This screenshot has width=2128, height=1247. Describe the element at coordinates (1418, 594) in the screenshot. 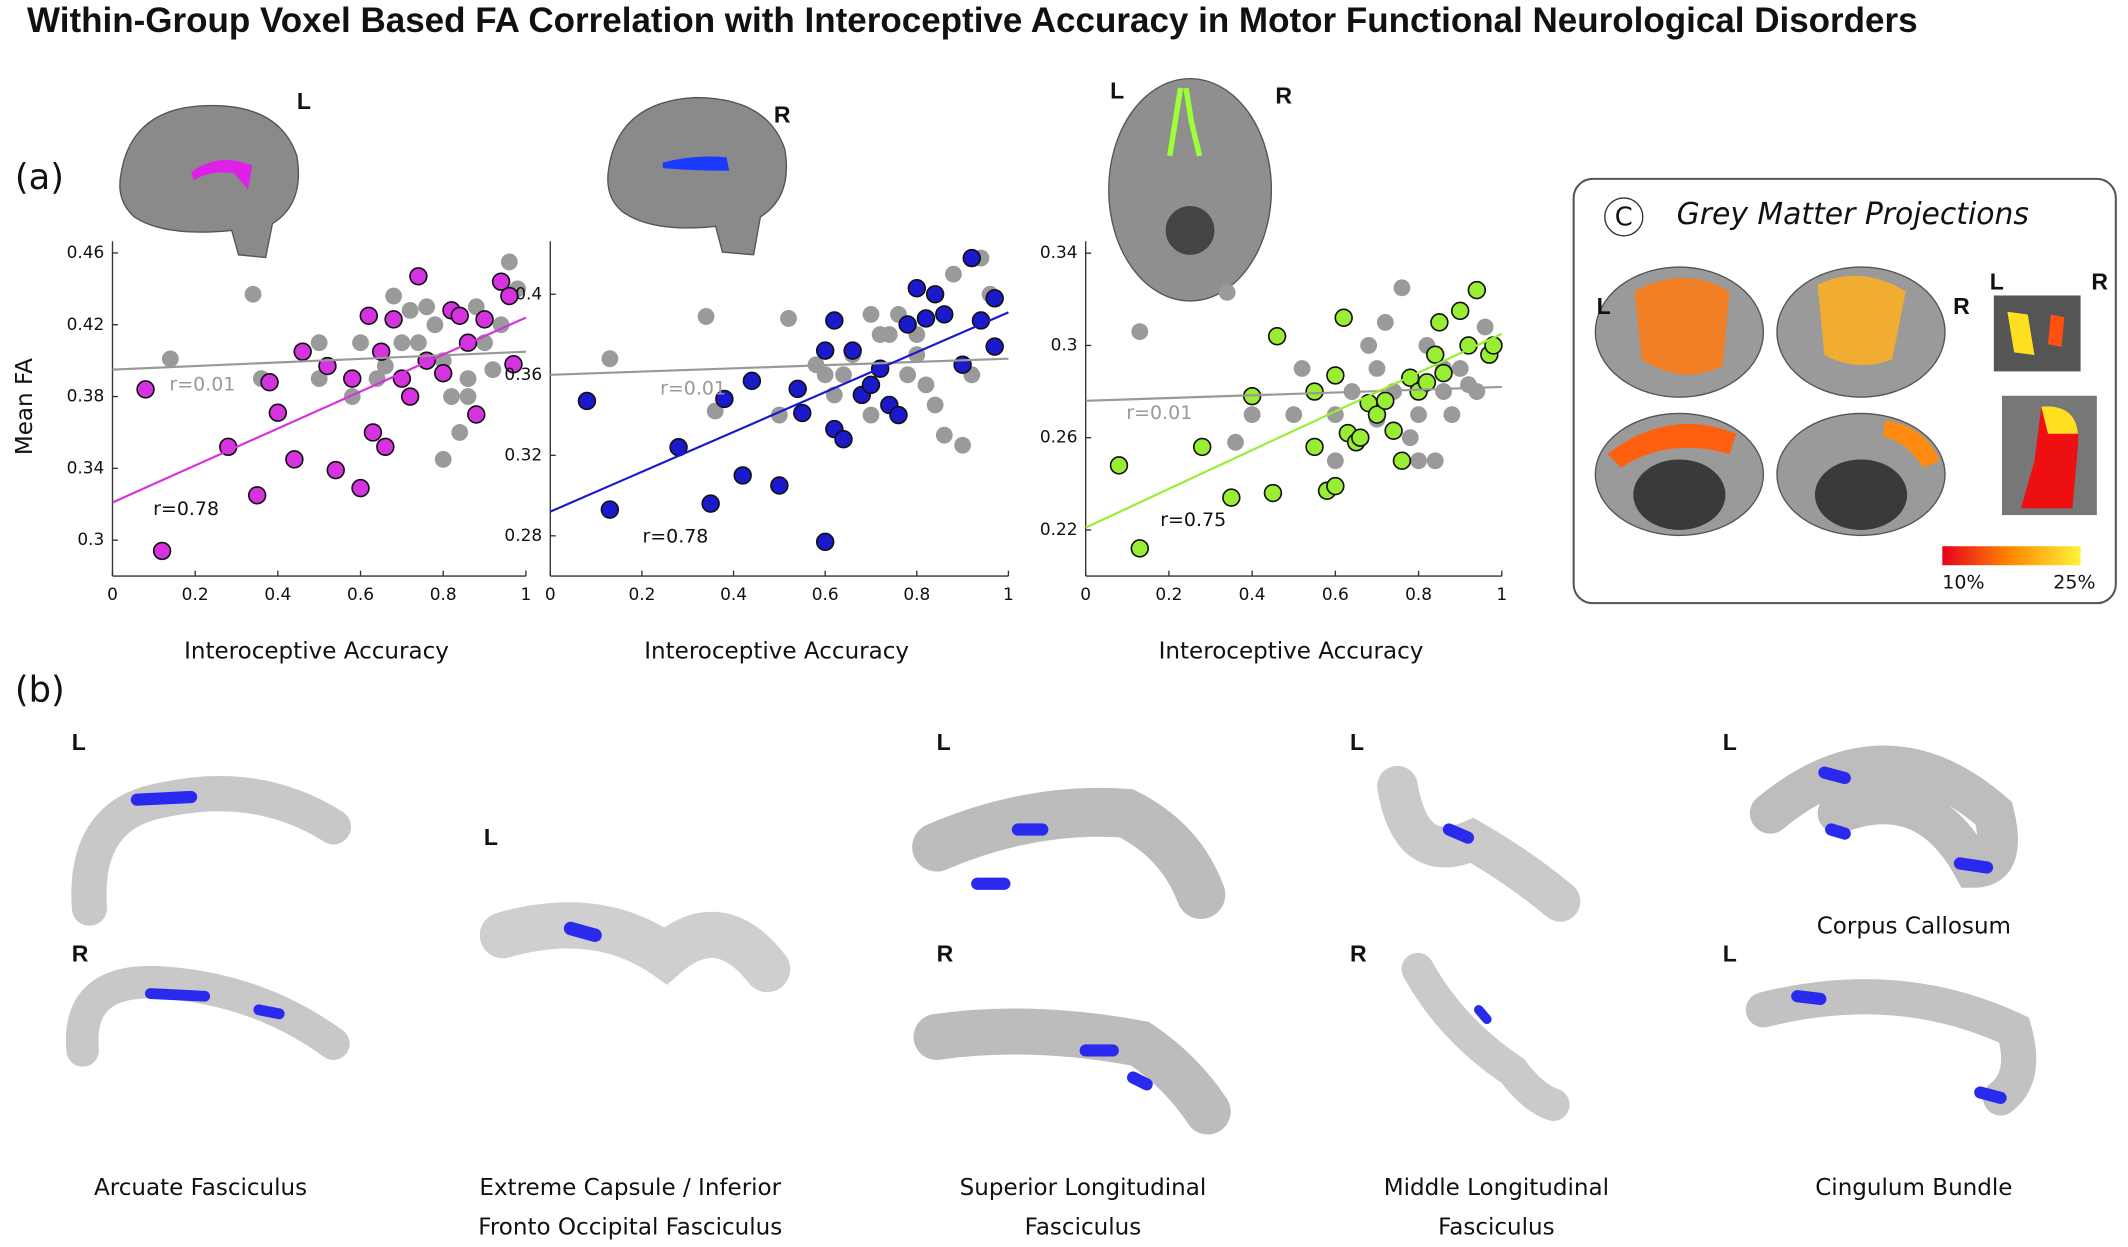

I see `x-tick-label: 0.8` at that location.